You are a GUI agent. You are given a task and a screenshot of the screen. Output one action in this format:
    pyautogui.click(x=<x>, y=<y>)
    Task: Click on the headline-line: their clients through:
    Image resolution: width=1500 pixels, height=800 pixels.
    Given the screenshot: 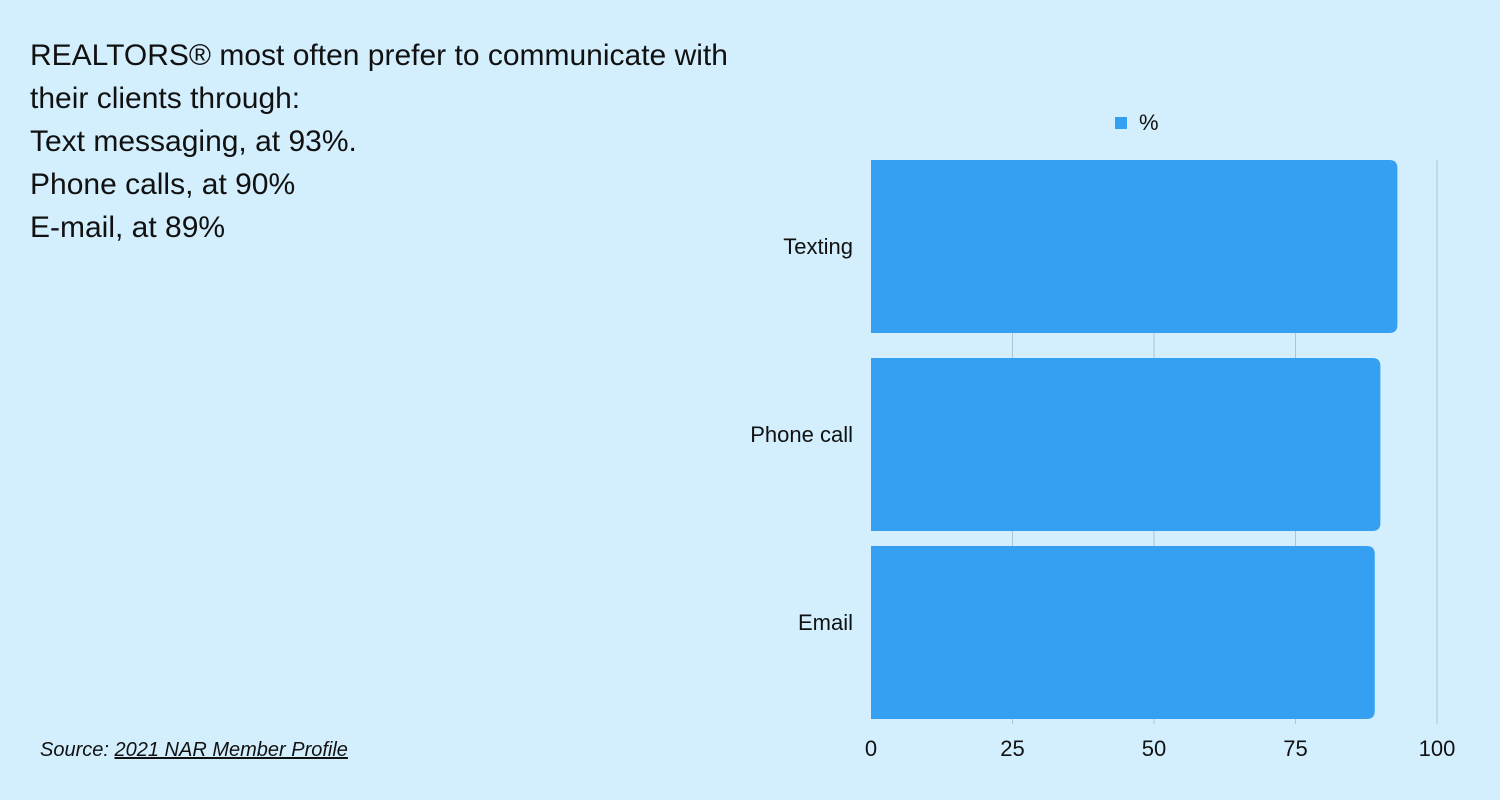 What is the action you would take?
    pyautogui.click(x=165, y=98)
    